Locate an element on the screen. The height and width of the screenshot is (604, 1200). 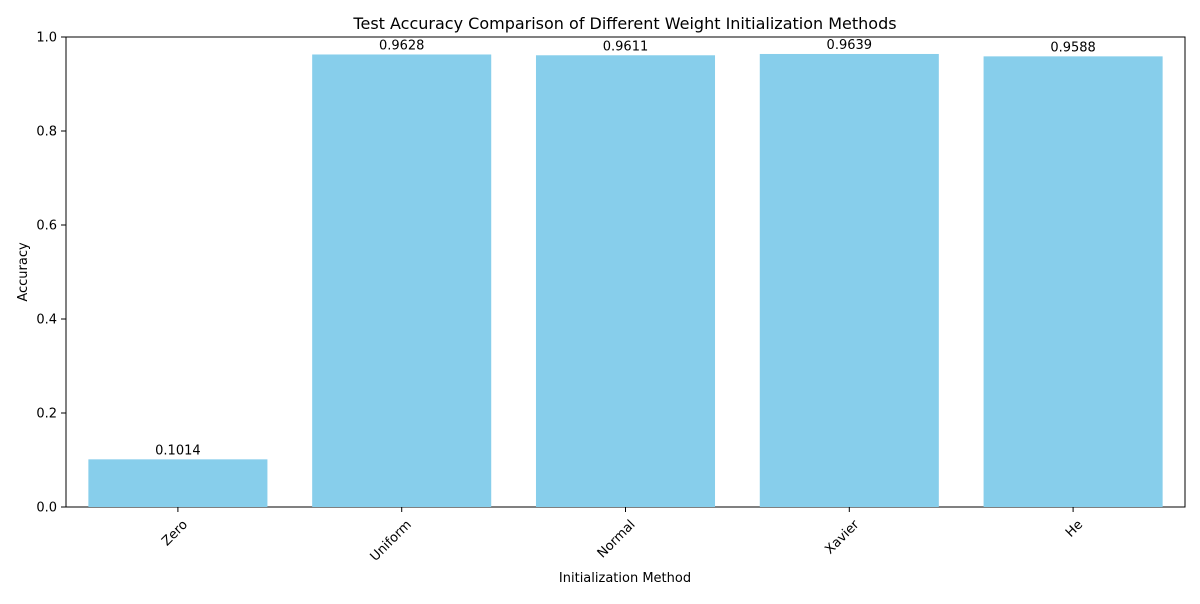
bar-he is located at coordinates (1073, 282).